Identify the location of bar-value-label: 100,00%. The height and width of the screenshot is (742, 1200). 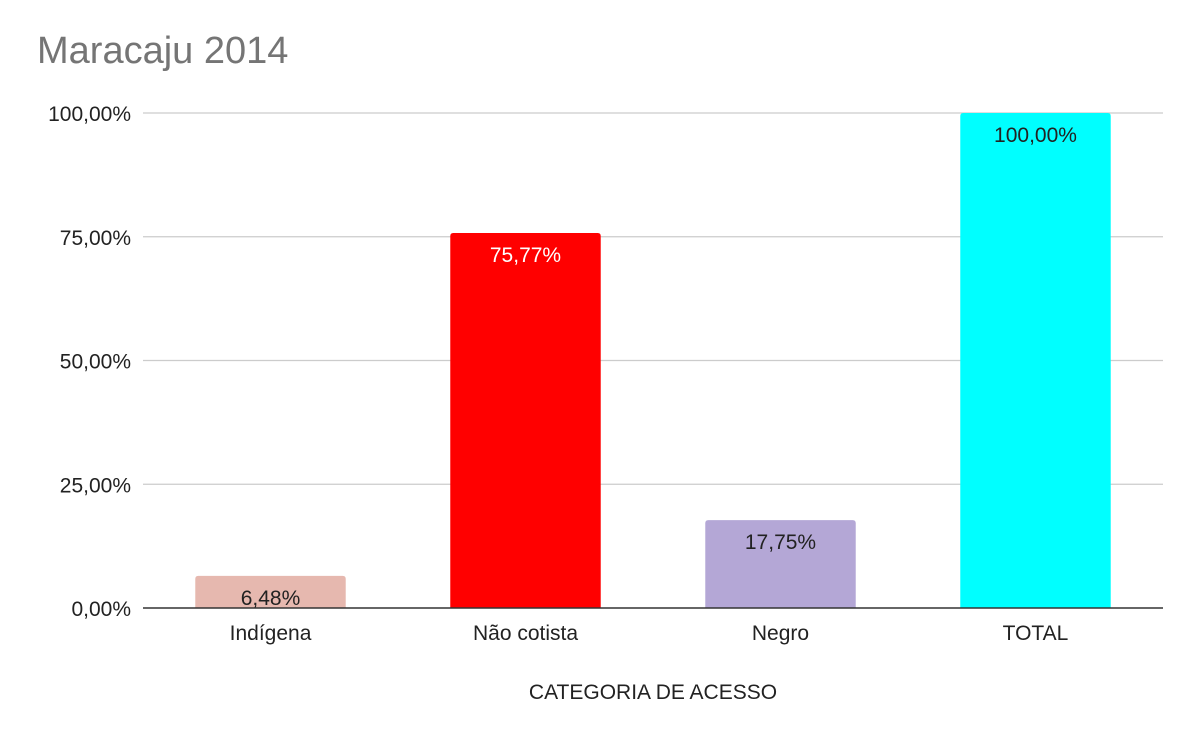
(1035, 135).